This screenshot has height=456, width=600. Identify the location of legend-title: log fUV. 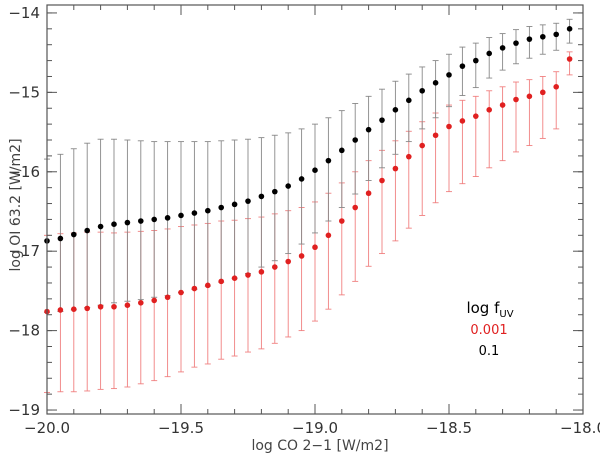
(489, 309).